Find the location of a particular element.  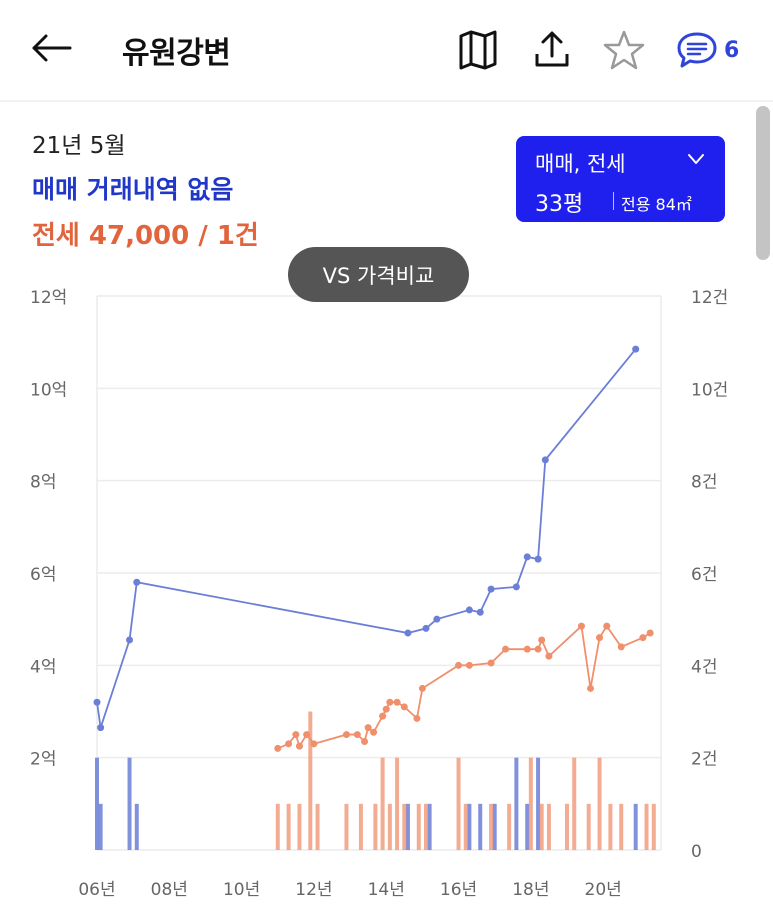

summary-date: 21년 5월 is located at coordinates (79, 146).